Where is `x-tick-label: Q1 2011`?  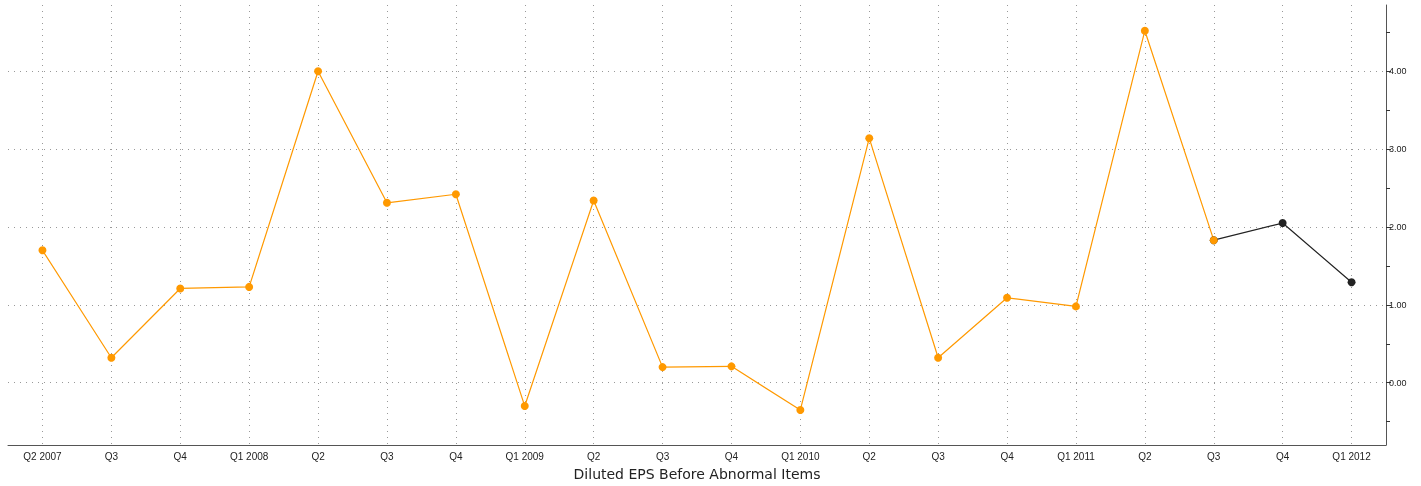 x-tick-label: Q1 2011 is located at coordinates (1076, 456).